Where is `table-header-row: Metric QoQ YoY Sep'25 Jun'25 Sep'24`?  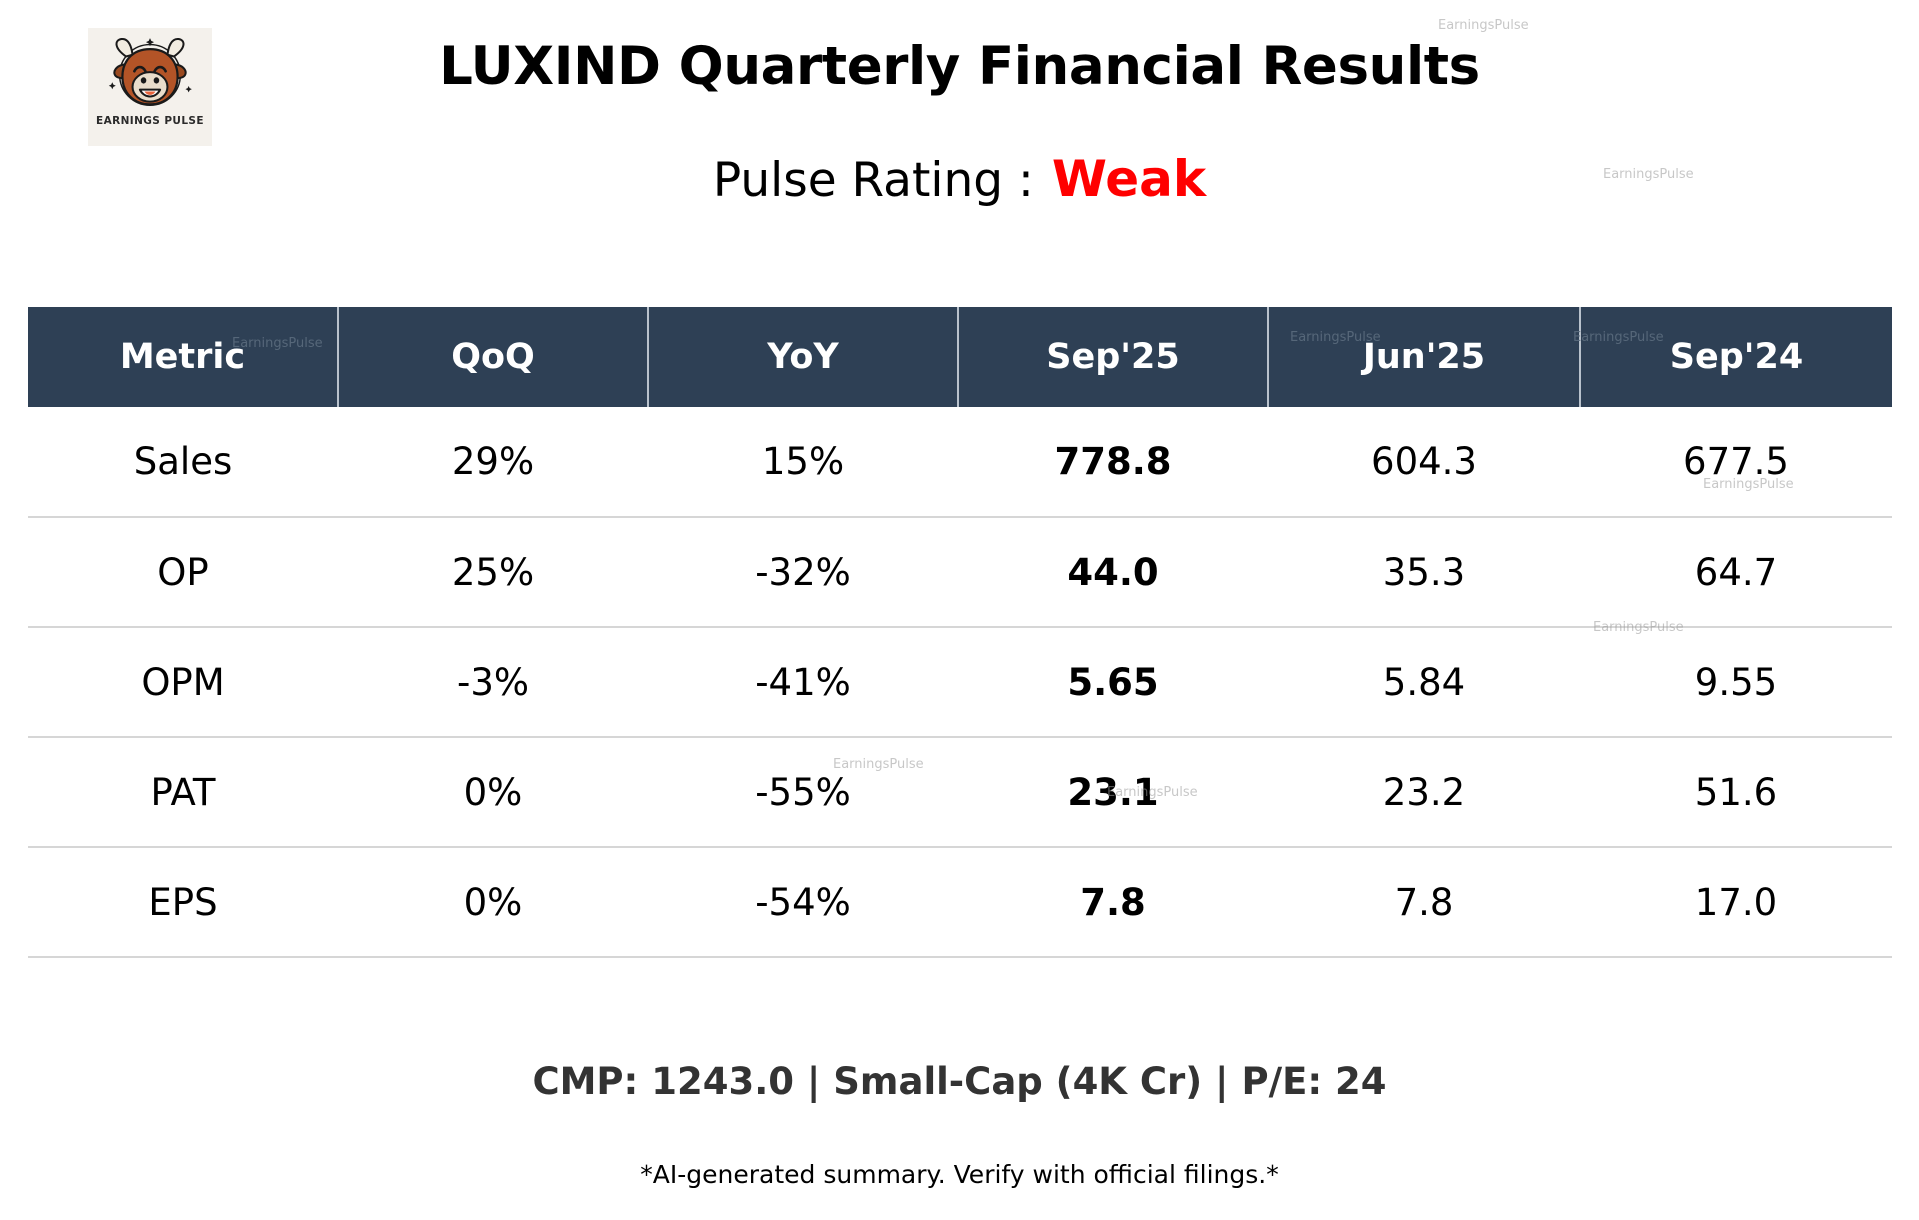 table-header-row: Metric QoQ YoY Sep'25 Jun'25 Sep'24 is located at coordinates (960, 357).